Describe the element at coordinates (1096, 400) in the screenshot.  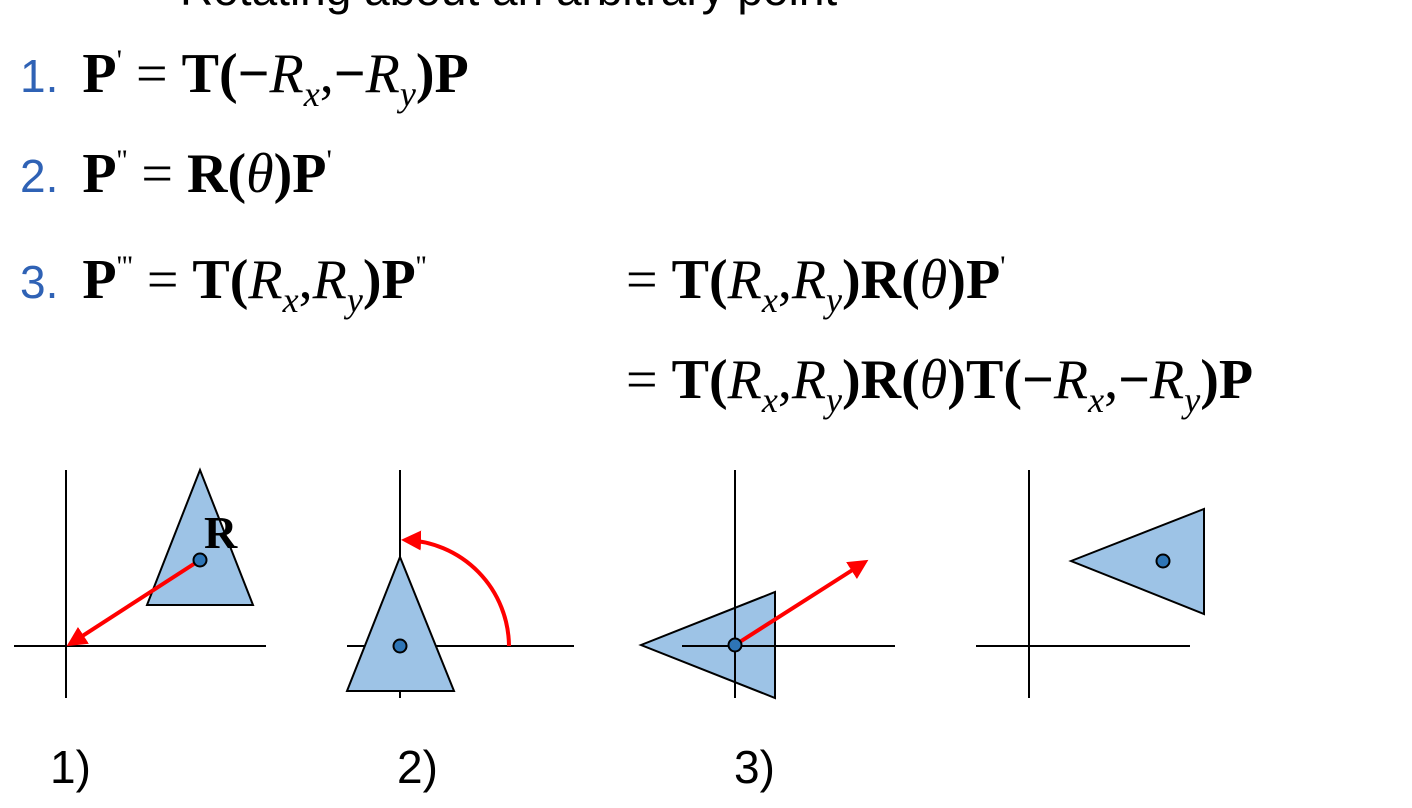
I see `cont2-sub-x2: x` at that location.